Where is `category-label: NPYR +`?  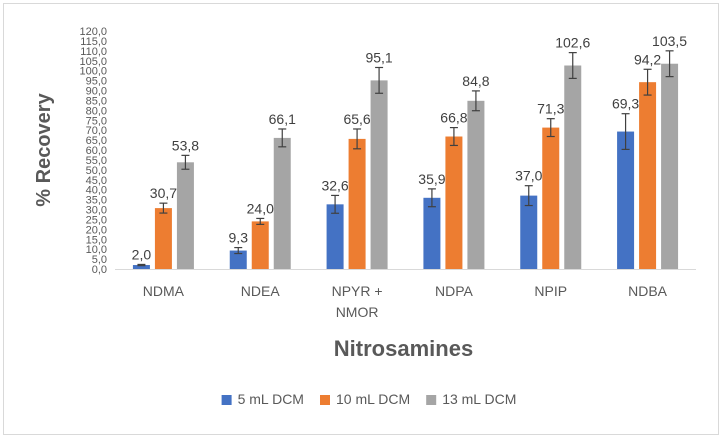 category-label: NPYR + is located at coordinates (357, 291).